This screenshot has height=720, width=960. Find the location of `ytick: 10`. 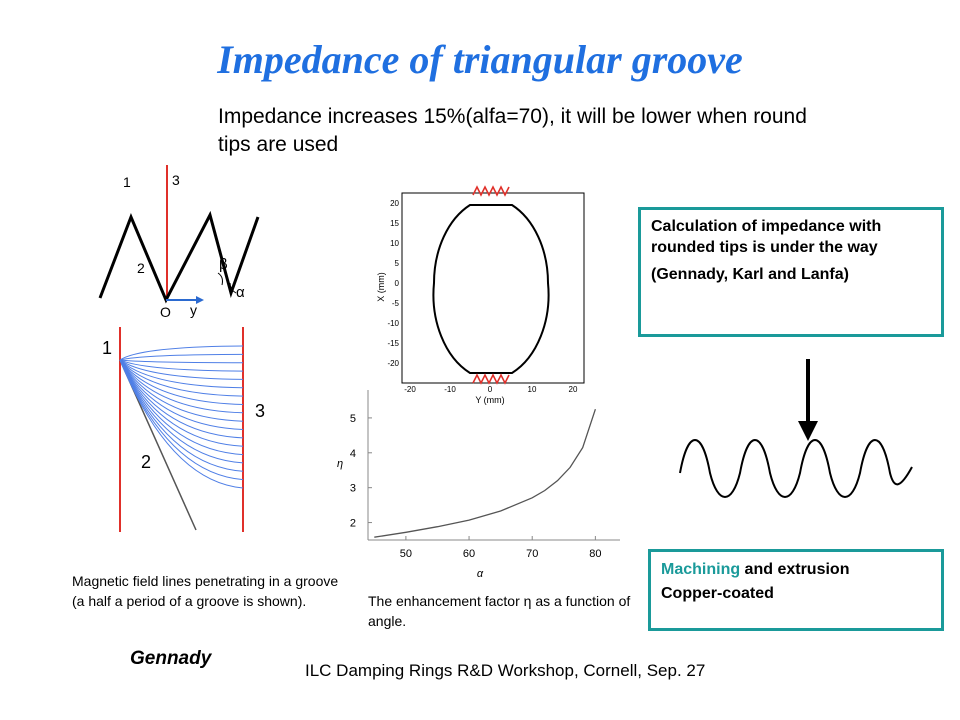

ytick: 10 is located at coordinates (394, 243).